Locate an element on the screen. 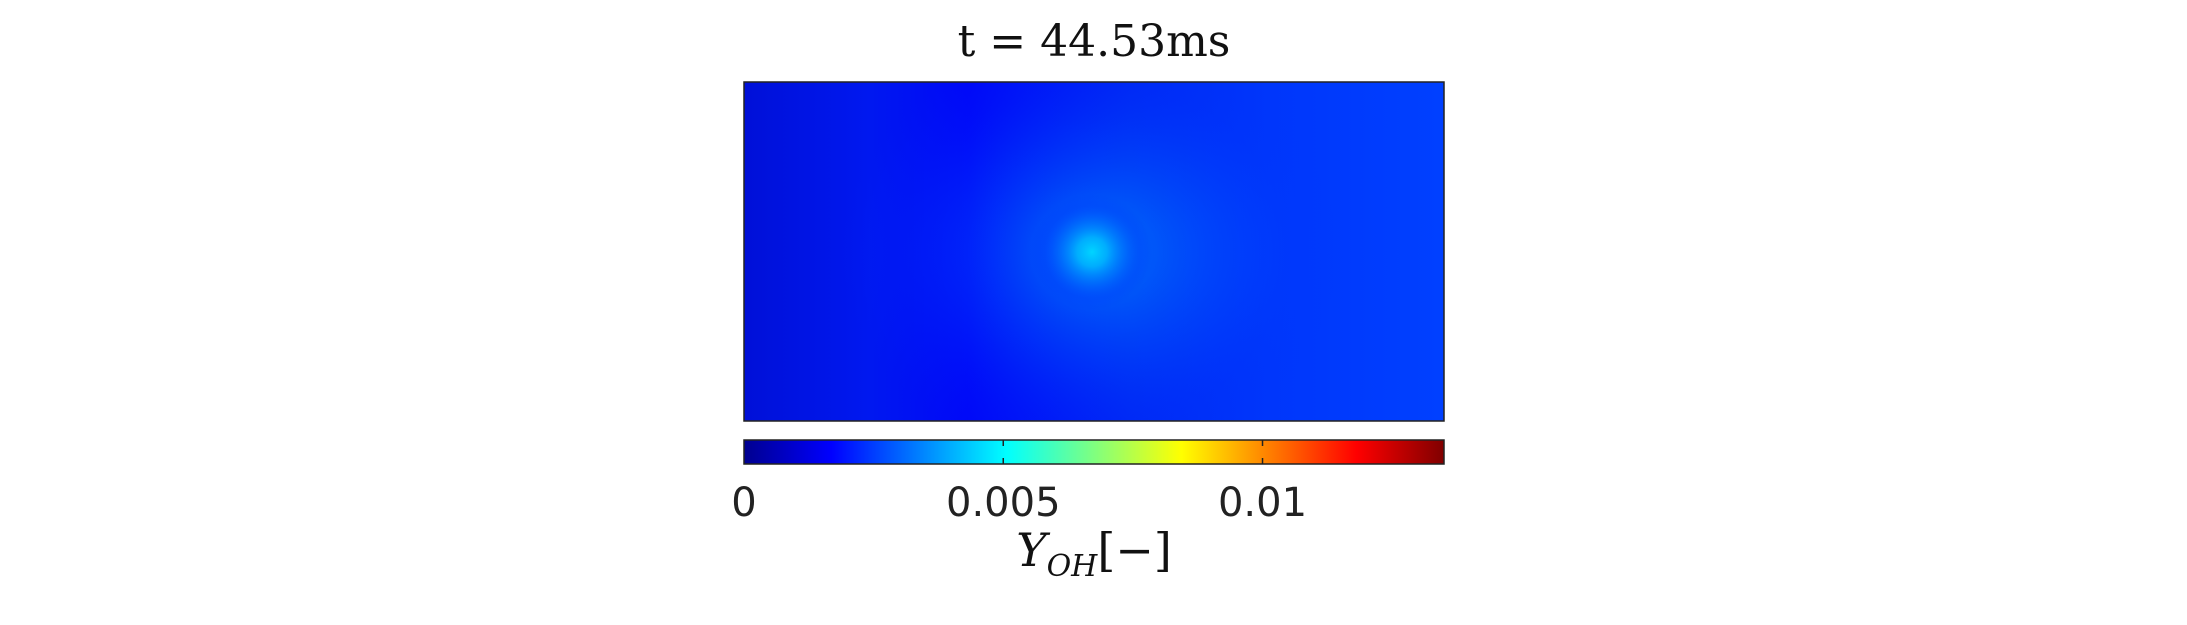  field-peak-spot is located at coordinates (1092, 252).